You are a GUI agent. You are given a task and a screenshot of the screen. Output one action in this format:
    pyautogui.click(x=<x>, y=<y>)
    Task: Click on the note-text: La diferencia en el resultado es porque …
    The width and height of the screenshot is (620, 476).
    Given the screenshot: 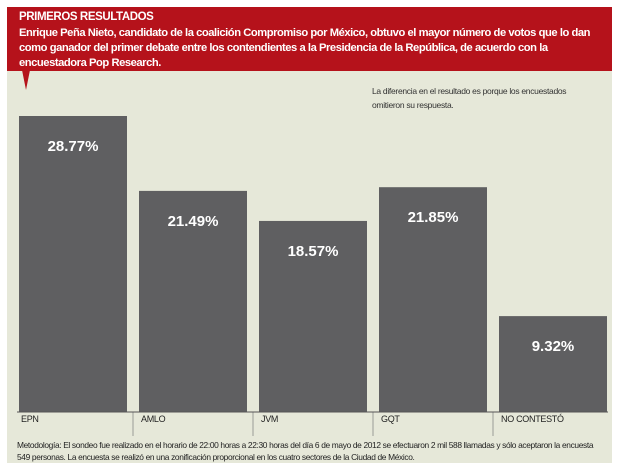 What is the action you would take?
    pyautogui.click(x=469, y=98)
    